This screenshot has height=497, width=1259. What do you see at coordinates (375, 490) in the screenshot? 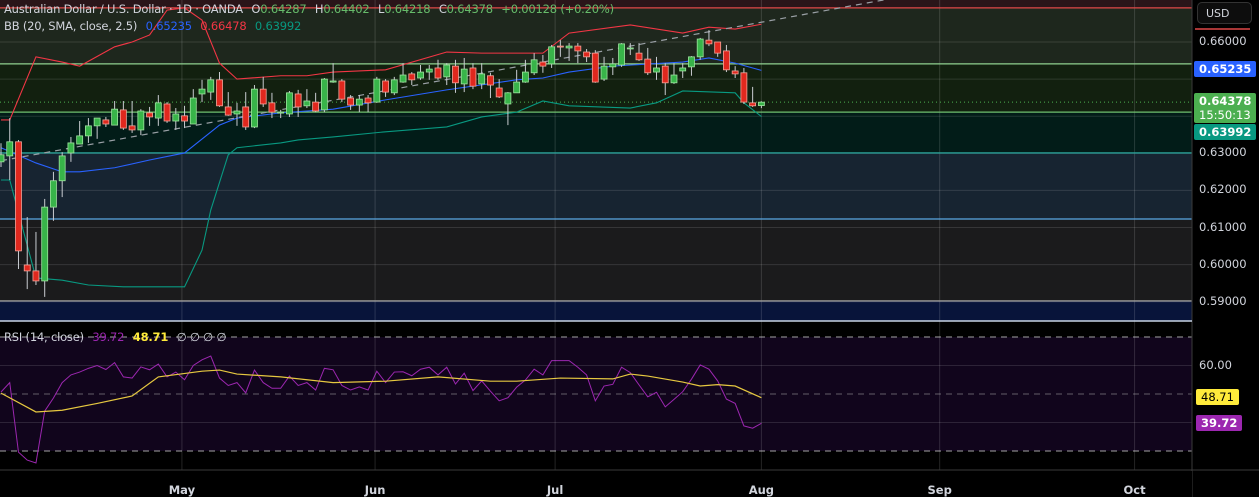
I see `time-axis-tick: Jun` at bounding box center [375, 490].